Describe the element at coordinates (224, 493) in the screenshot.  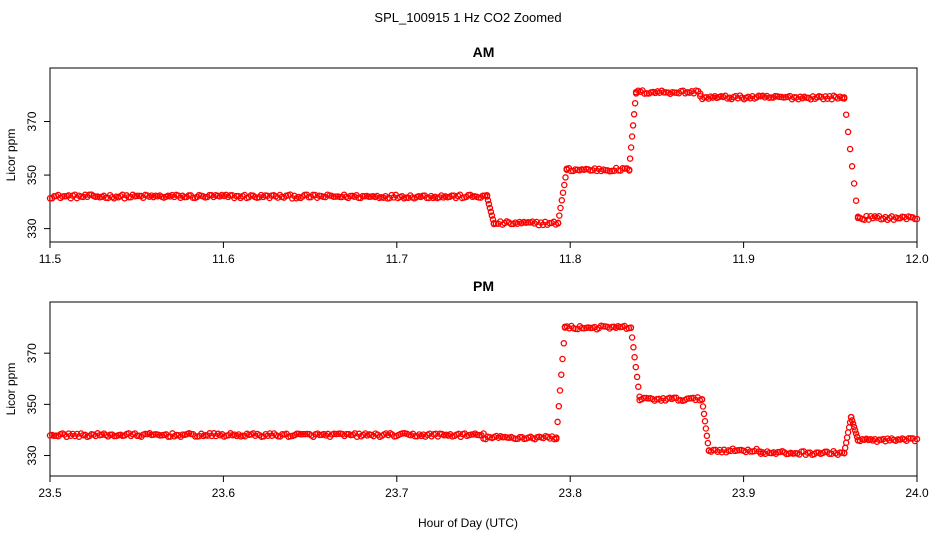
I see `panel-pm-x-tick-label: 23.6` at that location.